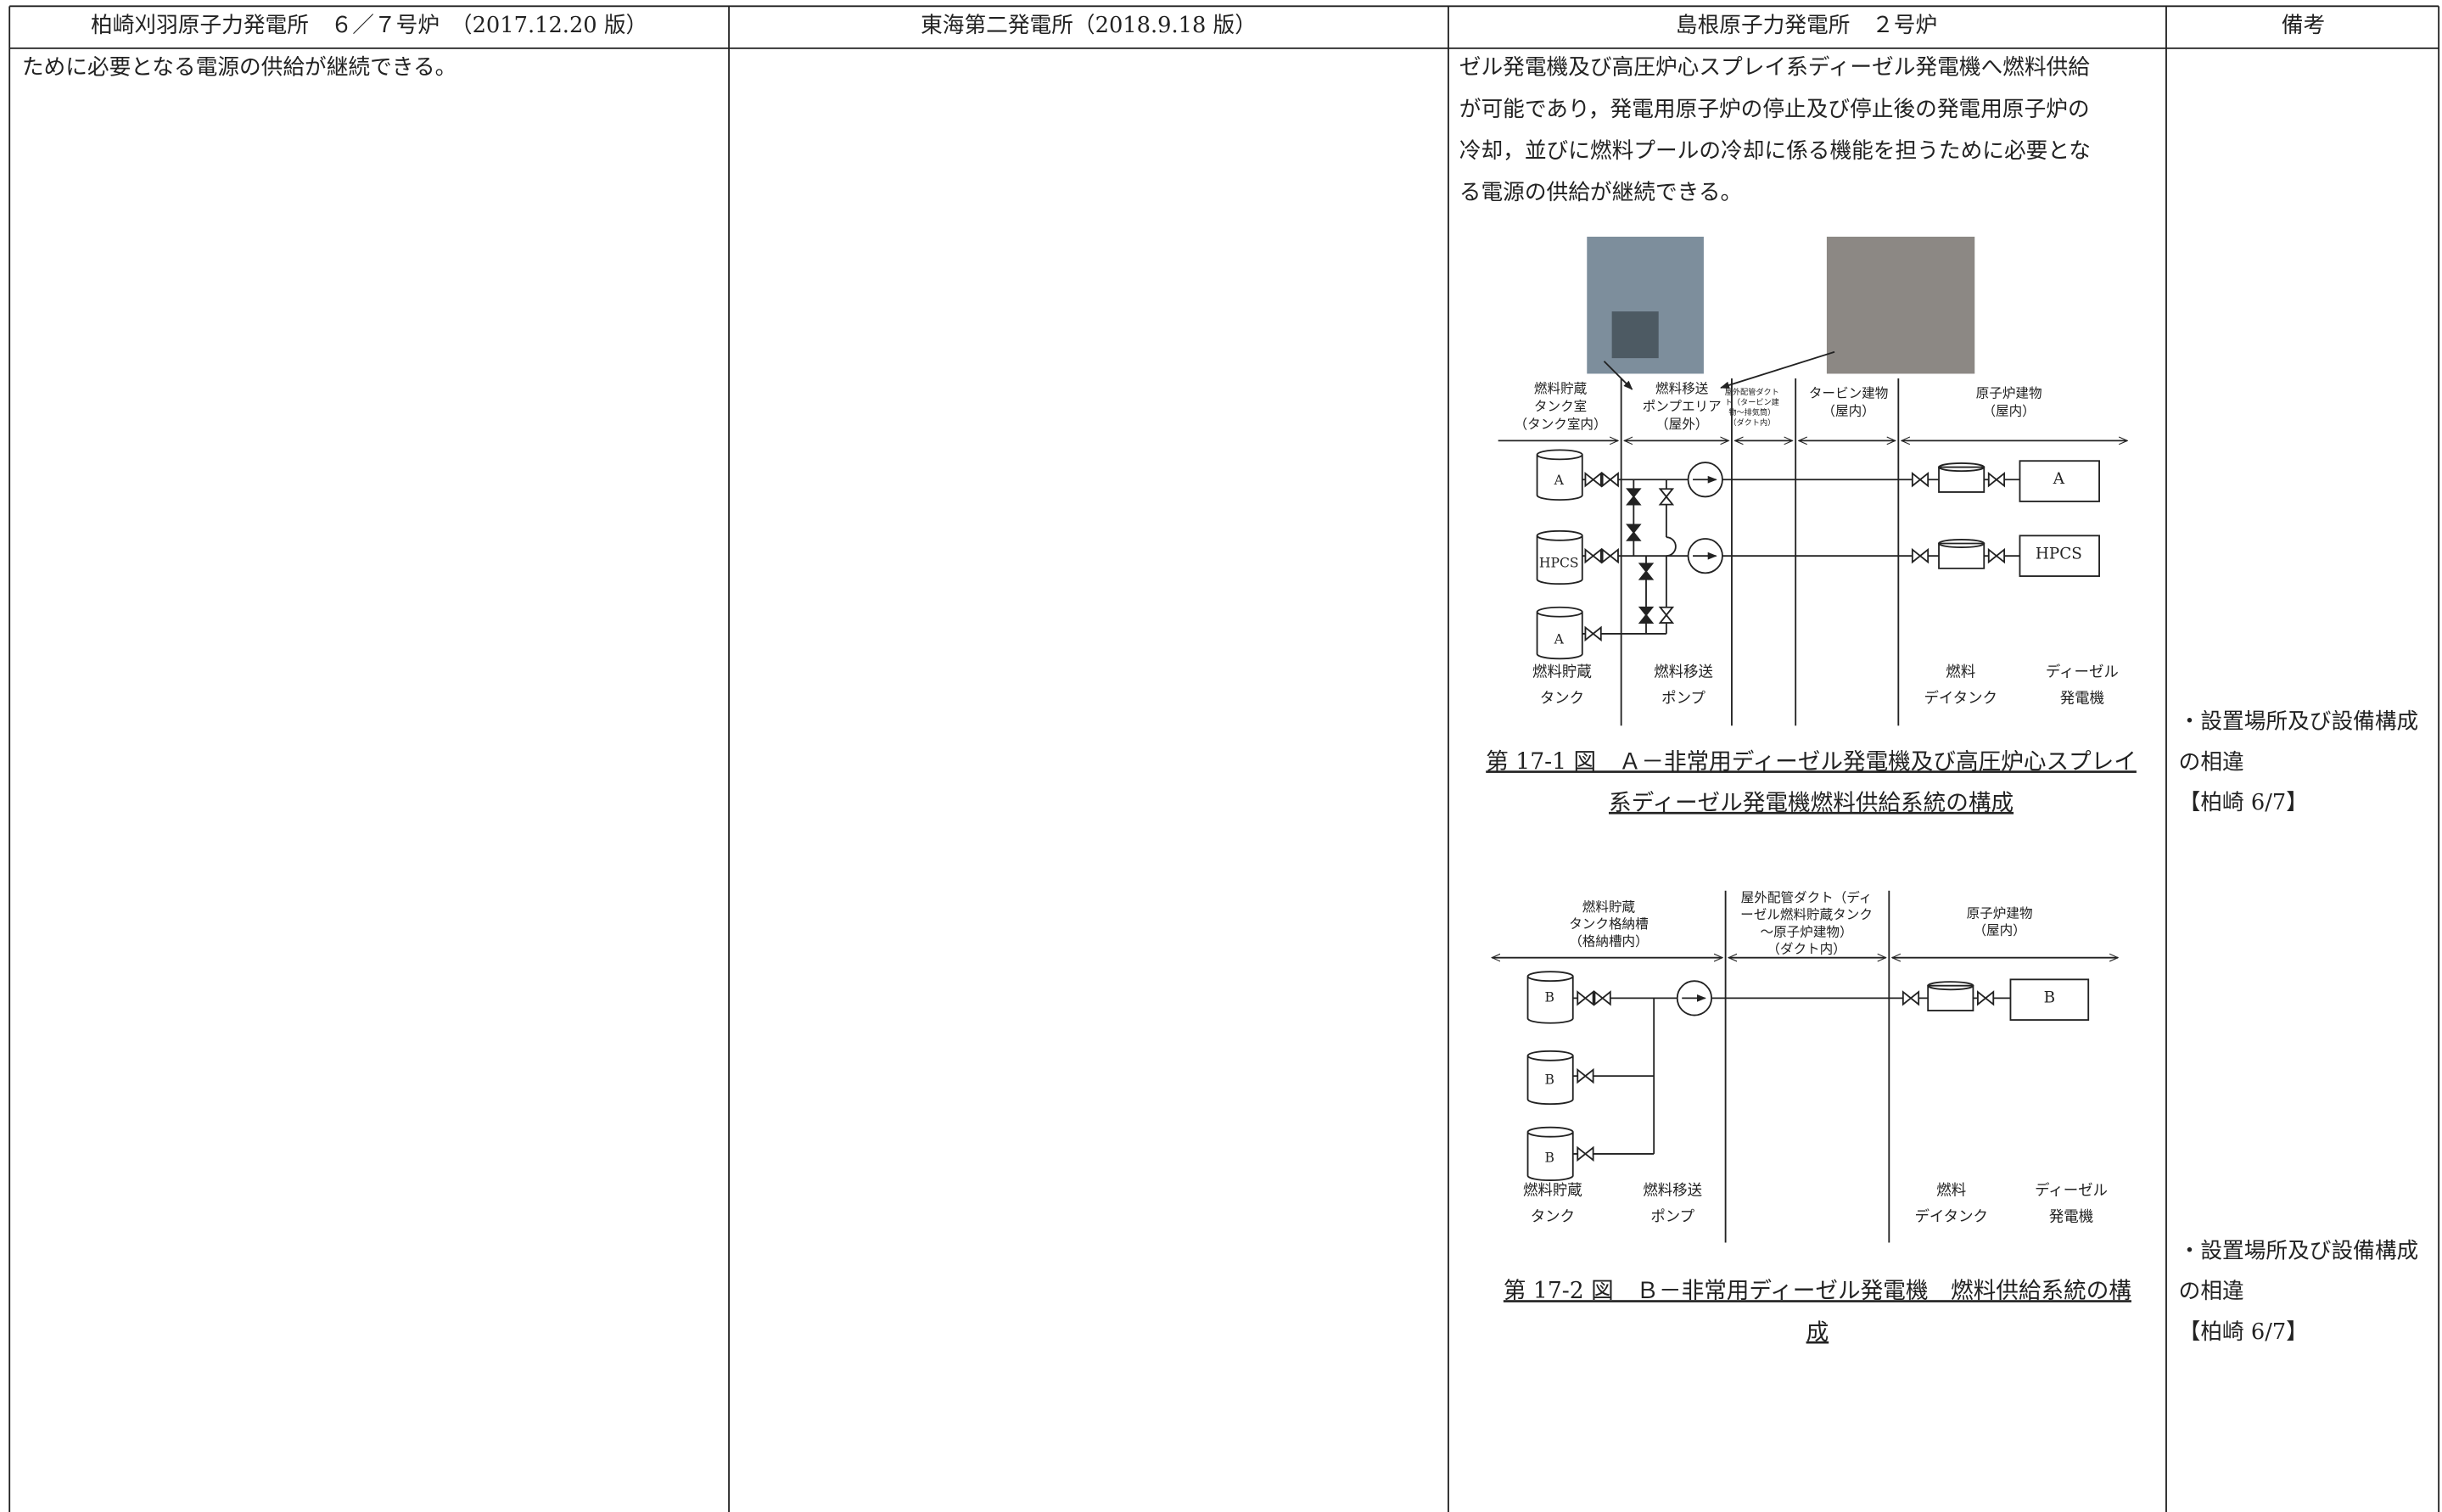 Image resolution: width=2442 pixels, height=1512 pixels. What do you see at coordinates (1818, 1333) in the screenshot?
I see `figure-caption: 成` at bounding box center [1818, 1333].